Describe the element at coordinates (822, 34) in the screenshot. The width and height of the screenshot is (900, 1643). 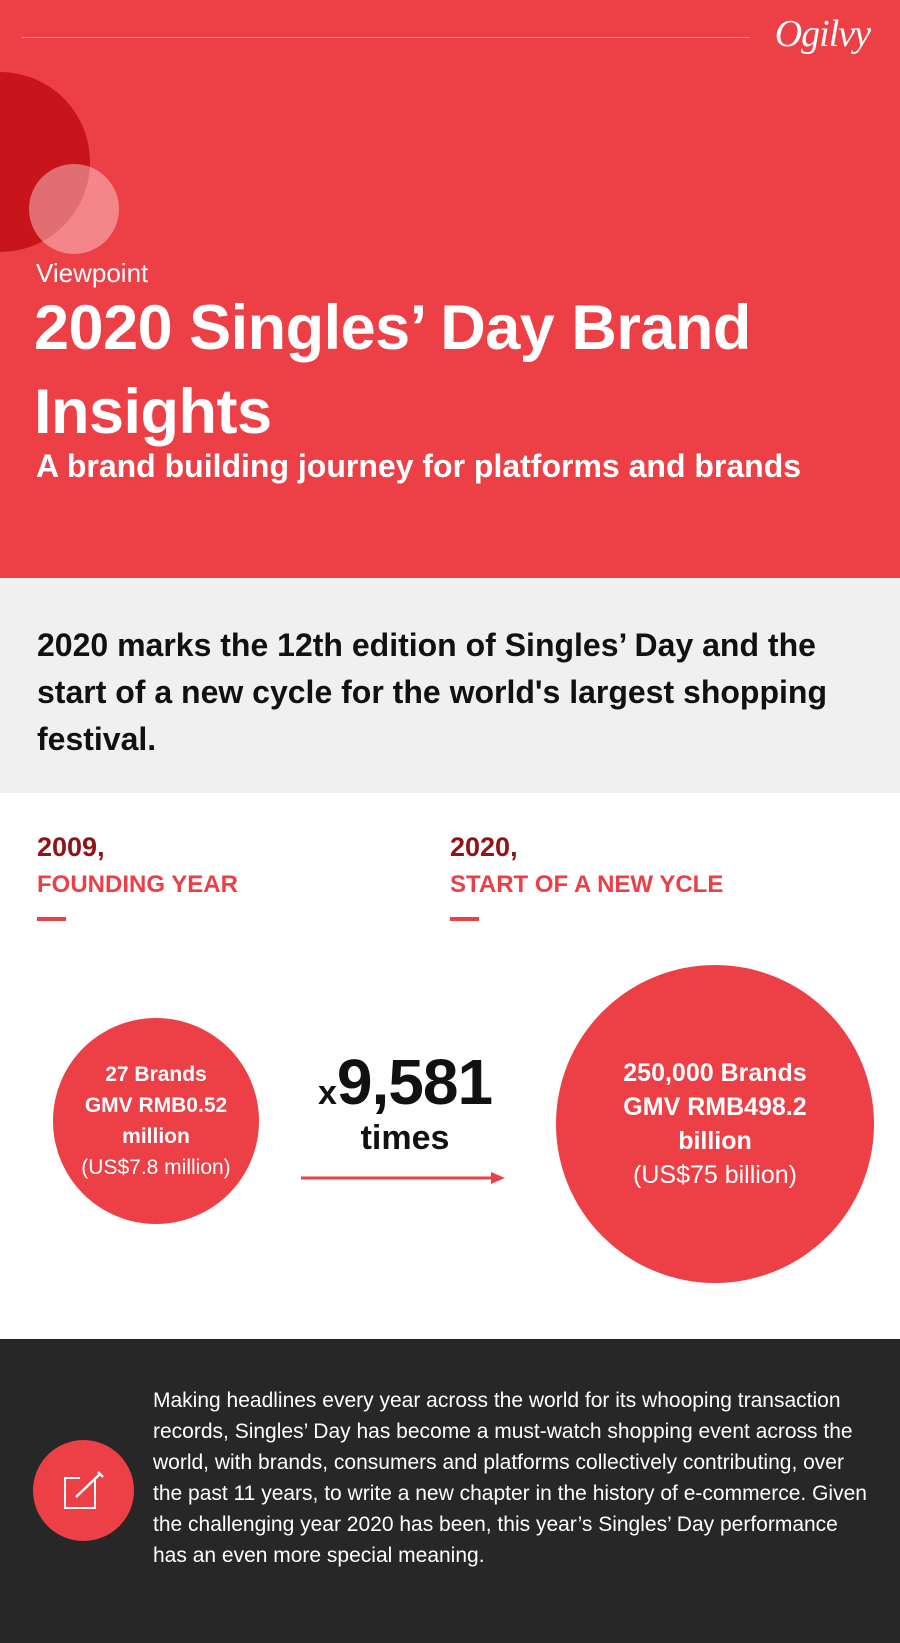
I see `brand-logo: Ogilvy` at that location.